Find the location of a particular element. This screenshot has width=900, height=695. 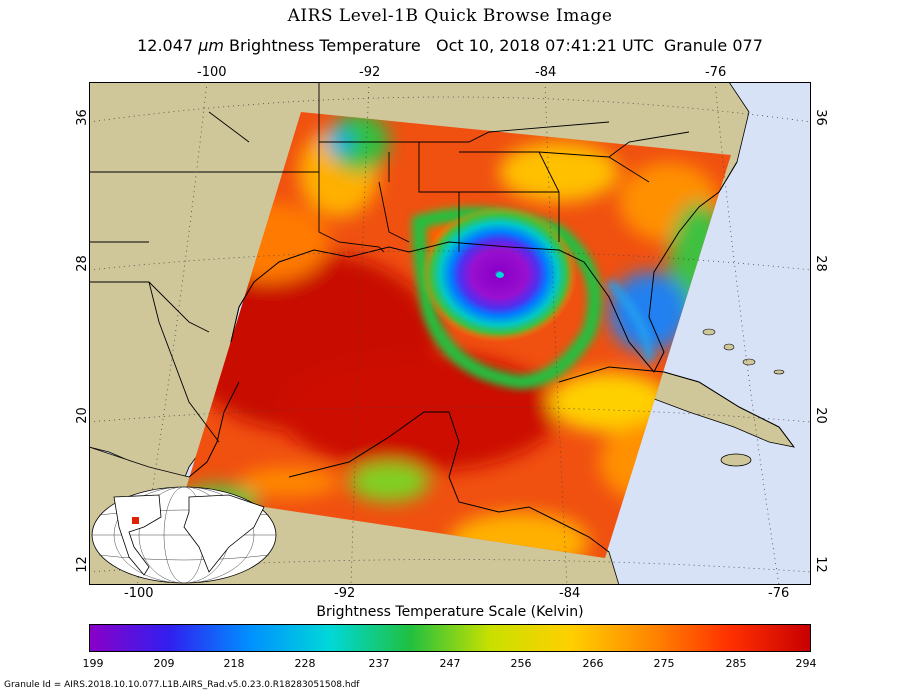

datetime-label: Oct 10, 2018 07:41:21 UTC is located at coordinates (544, 45).